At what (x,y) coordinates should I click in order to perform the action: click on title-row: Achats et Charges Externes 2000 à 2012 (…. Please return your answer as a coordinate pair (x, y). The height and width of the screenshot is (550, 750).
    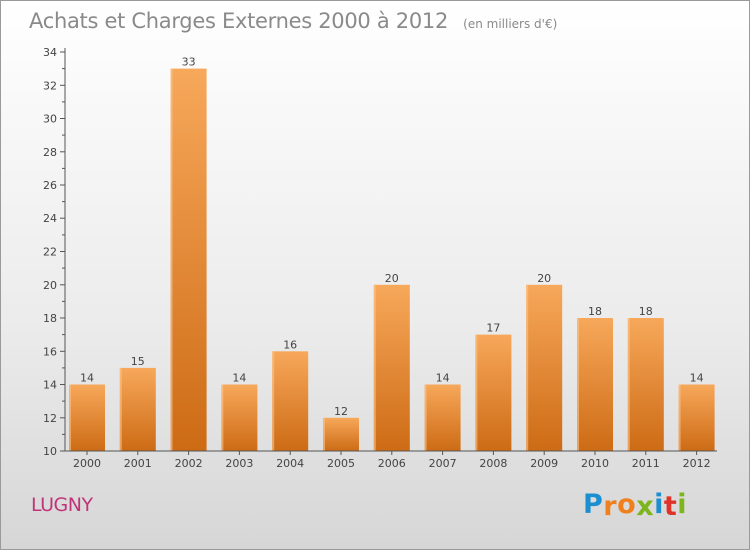
    Looking at the image, I should click on (293, 21).